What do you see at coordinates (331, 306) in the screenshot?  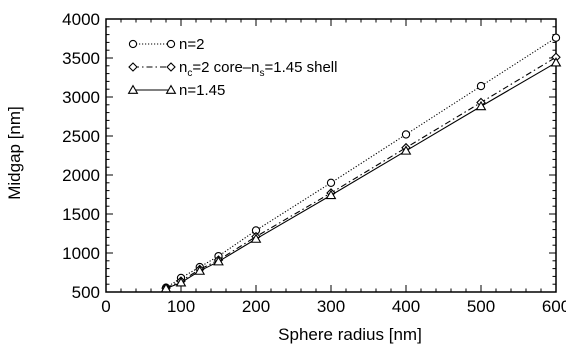 I see `x-tick-label: 300` at bounding box center [331, 306].